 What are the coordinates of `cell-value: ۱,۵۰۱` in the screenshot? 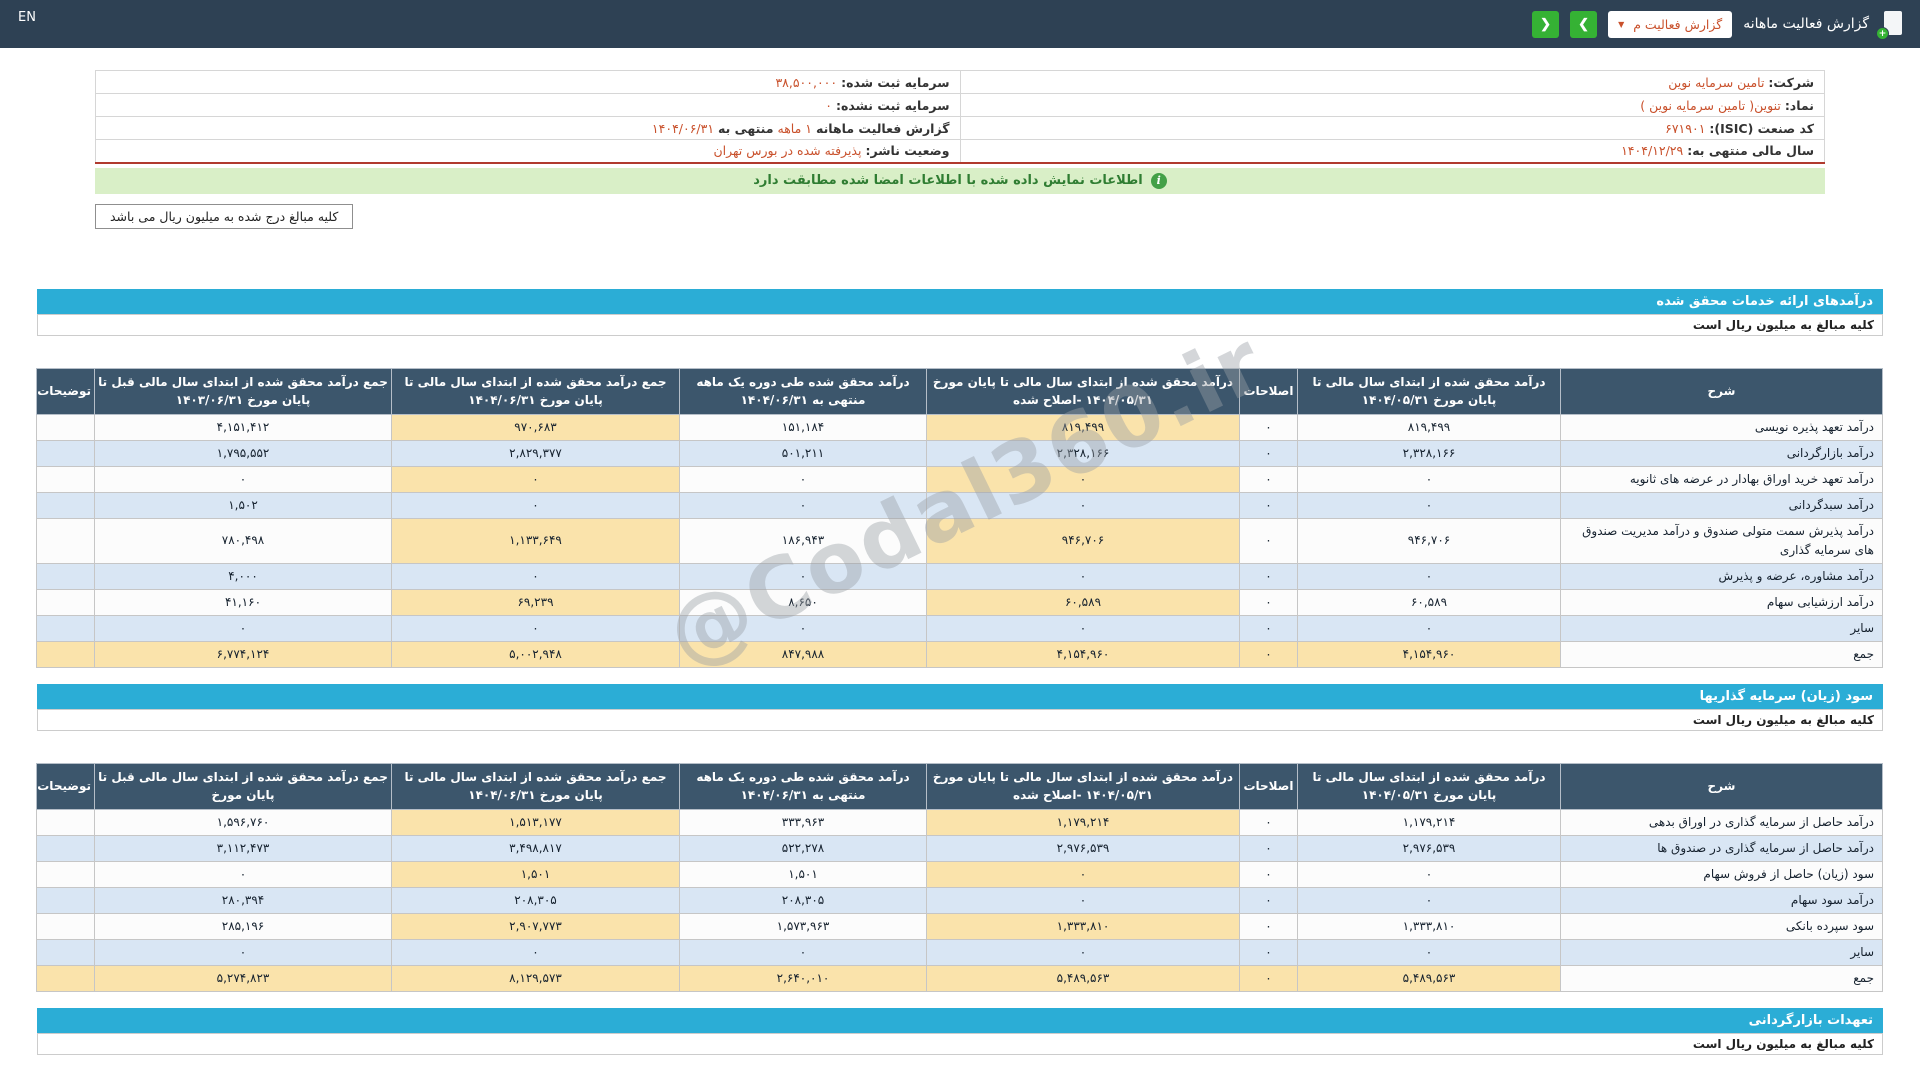 It's located at (535, 874).